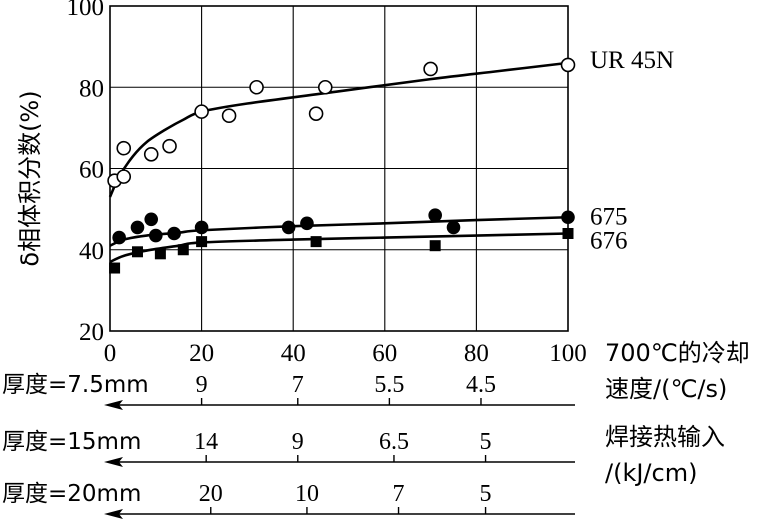 This screenshot has height=520, width=767. I want to click on secondary-tick-label: 10, so click(307, 494).